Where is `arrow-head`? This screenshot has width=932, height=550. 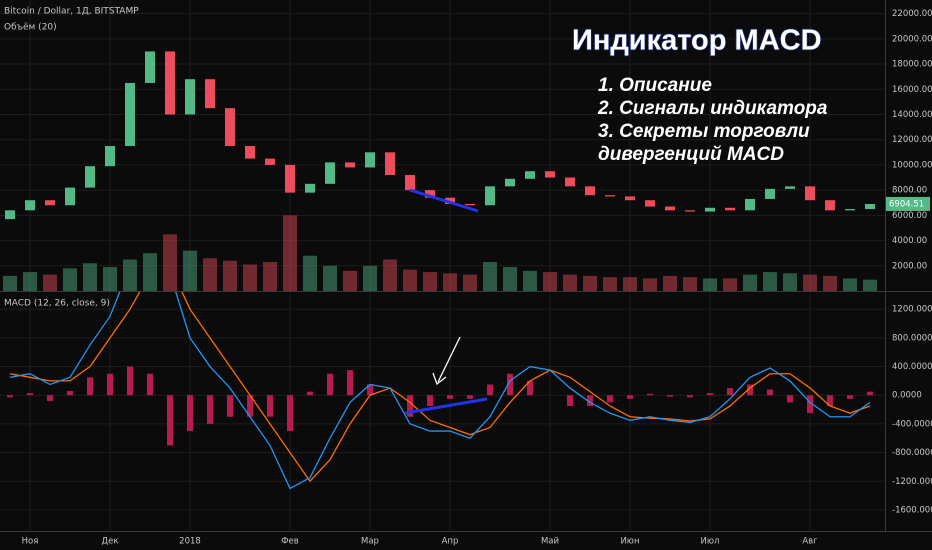 arrow-head is located at coordinates (439, 379).